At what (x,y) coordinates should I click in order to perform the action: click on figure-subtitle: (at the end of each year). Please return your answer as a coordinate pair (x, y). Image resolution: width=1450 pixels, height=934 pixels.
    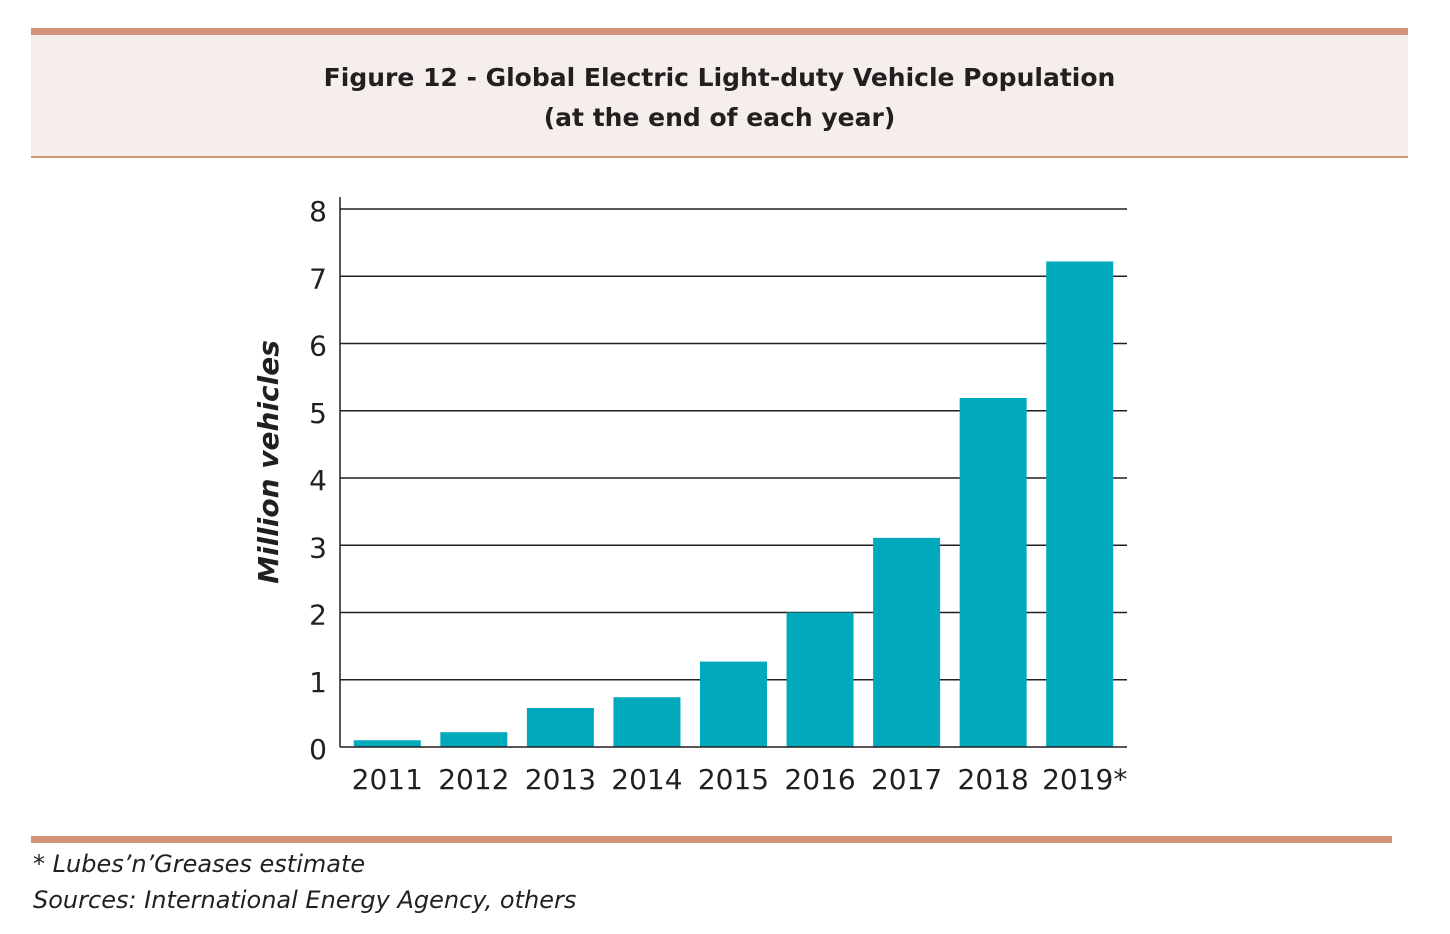
    Looking at the image, I should click on (719, 117).